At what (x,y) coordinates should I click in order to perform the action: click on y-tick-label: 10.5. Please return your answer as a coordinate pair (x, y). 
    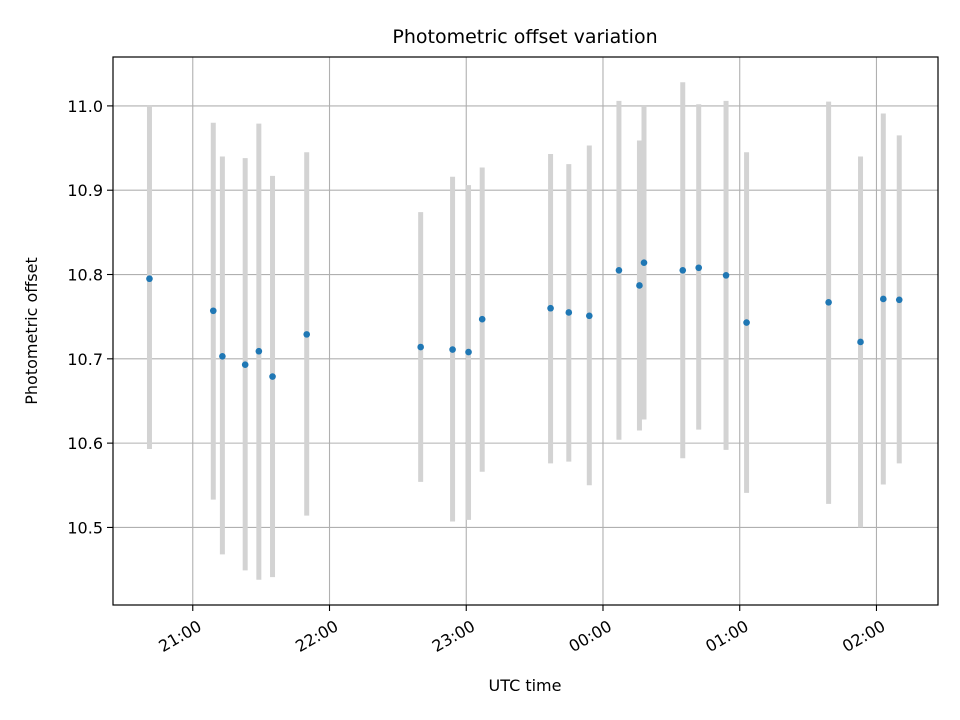
    Looking at the image, I should click on (85, 527).